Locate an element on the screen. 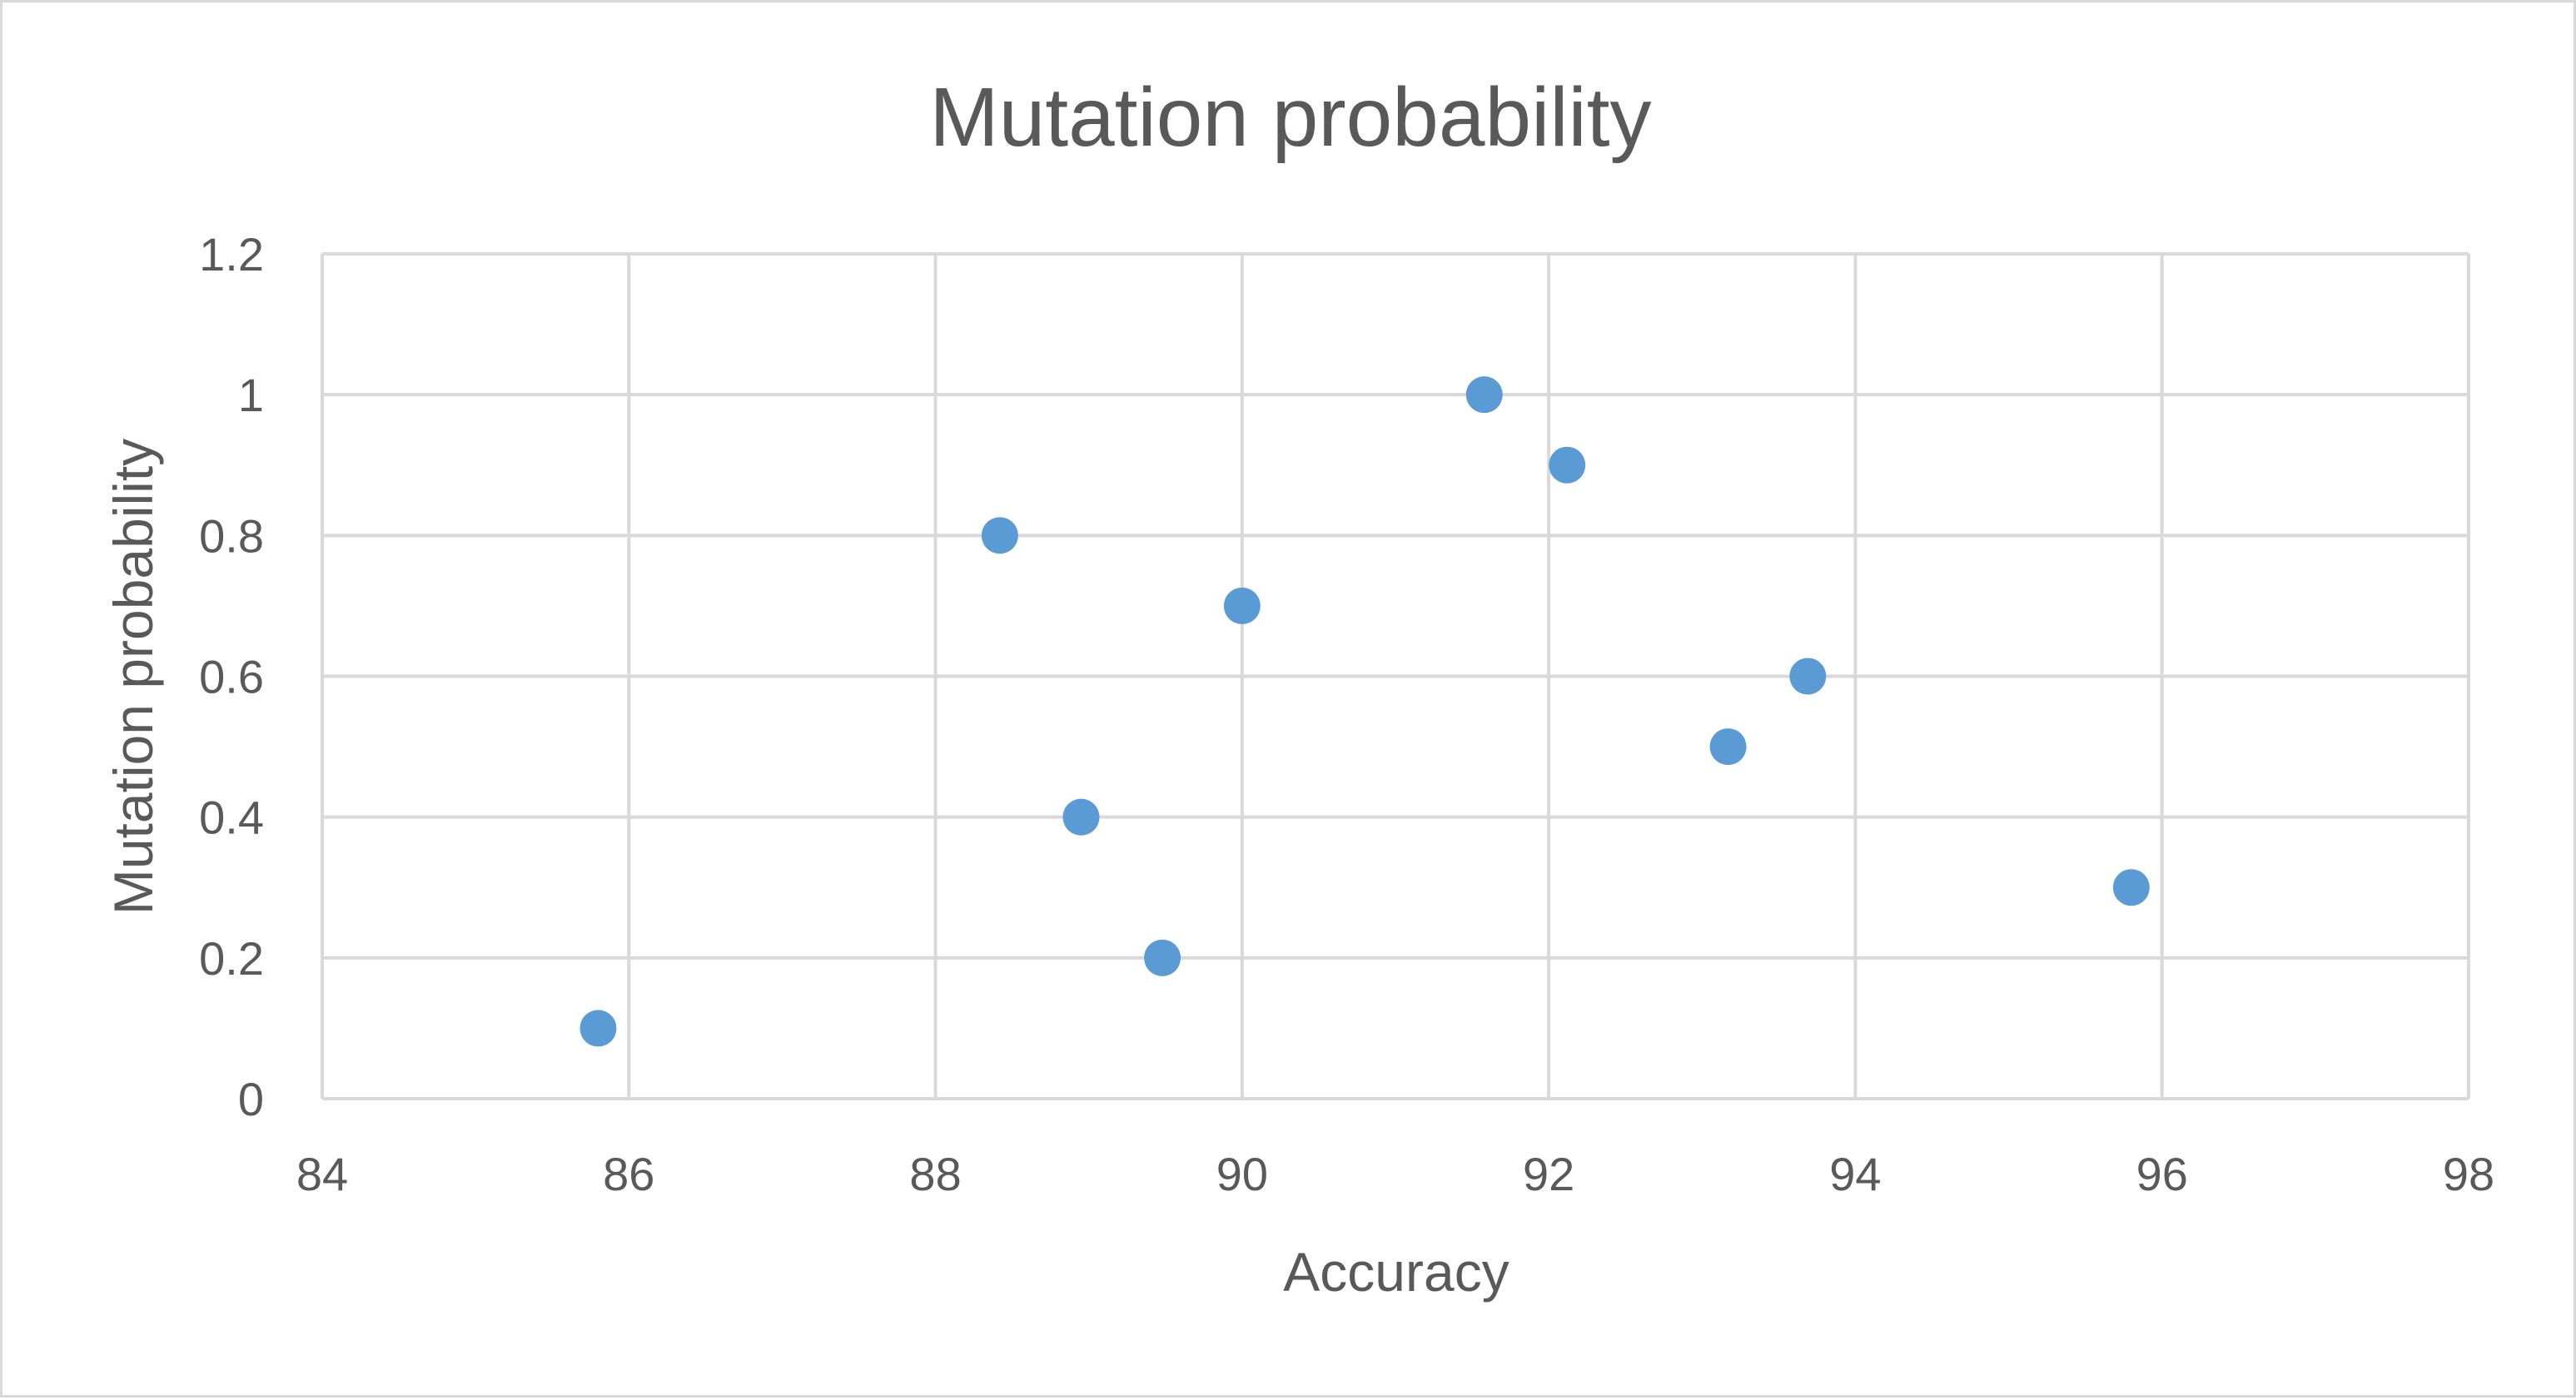  y-tick-label: 1.2 is located at coordinates (231, 254).